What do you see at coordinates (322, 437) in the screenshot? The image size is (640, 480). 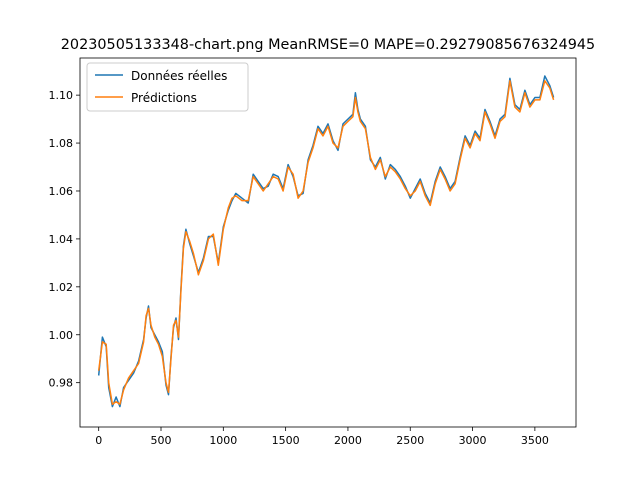 I see `x-axis: 0 500 1000 1500 2000 2500 3000 3500` at bounding box center [322, 437].